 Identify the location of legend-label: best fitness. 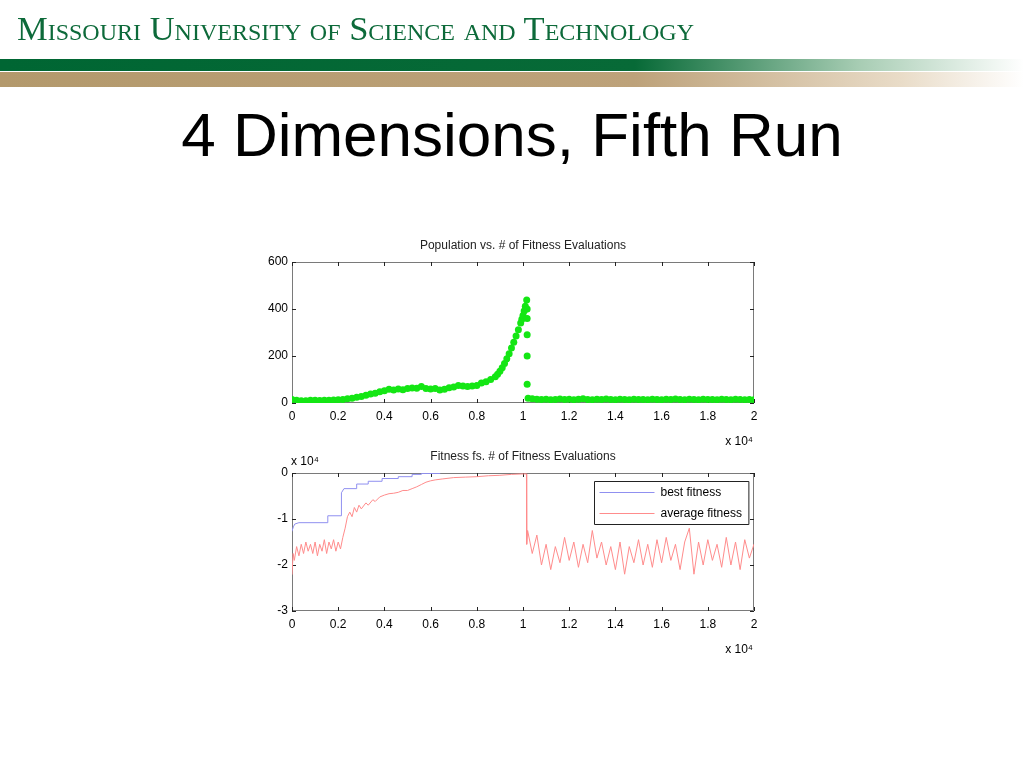
(691, 491).